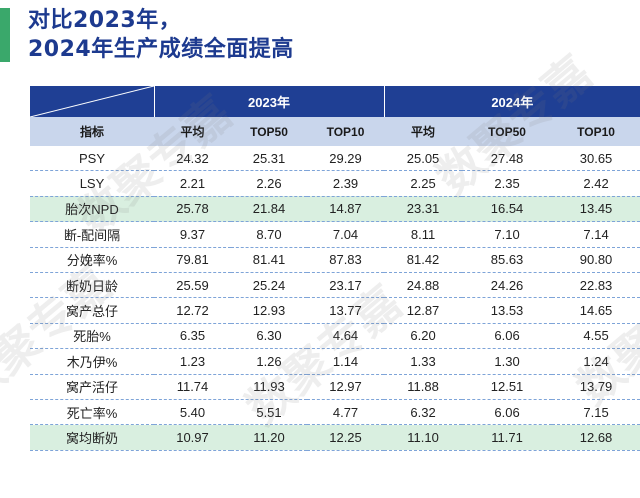  Describe the element at coordinates (596, 387) in the screenshot. I see `value-cell: 13.79` at that location.